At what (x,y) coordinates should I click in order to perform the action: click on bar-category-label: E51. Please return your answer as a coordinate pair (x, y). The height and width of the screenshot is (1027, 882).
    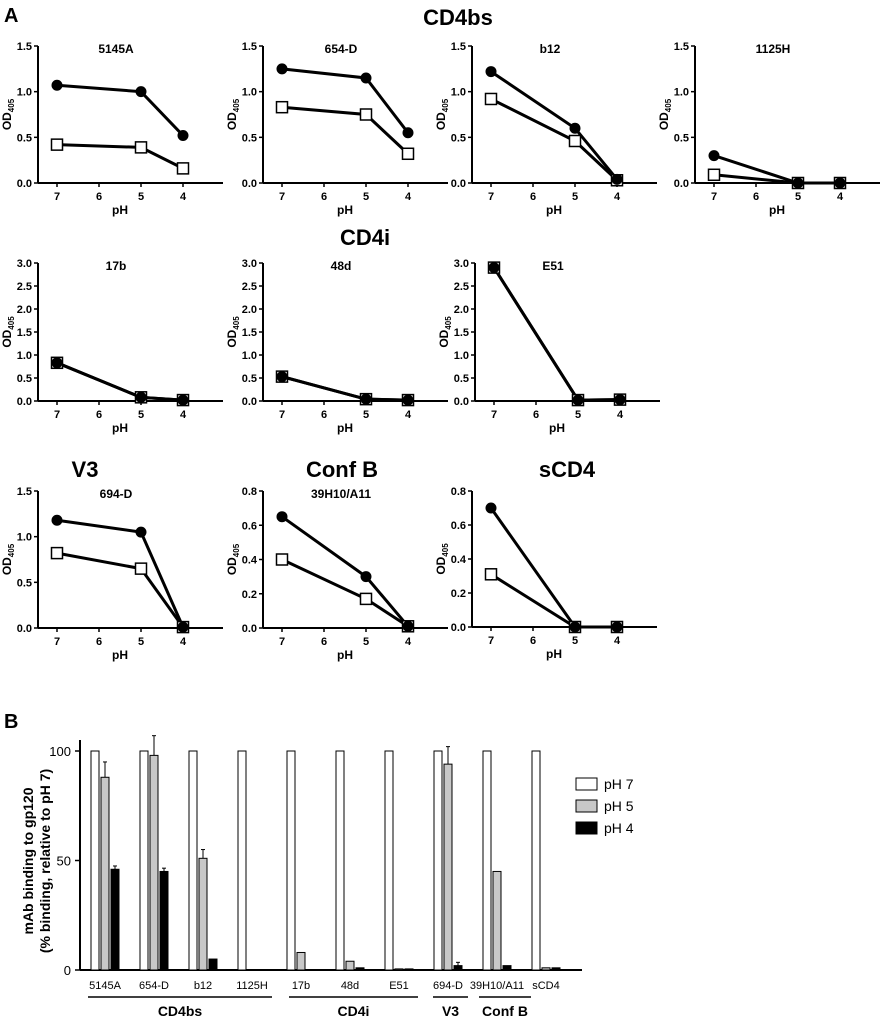
    Looking at the image, I should click on (399, 986).